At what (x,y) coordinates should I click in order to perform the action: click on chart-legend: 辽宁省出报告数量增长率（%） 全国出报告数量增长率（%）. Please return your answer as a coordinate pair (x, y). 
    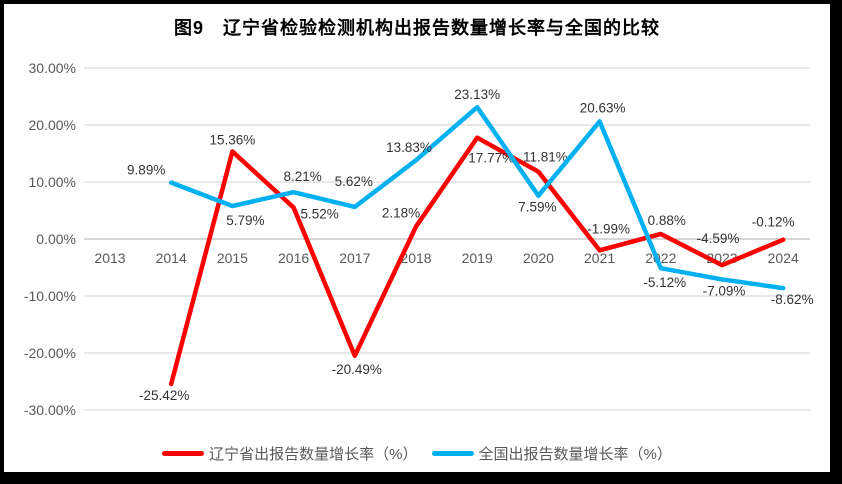
    Looking at the image, I should click on (417, 453).